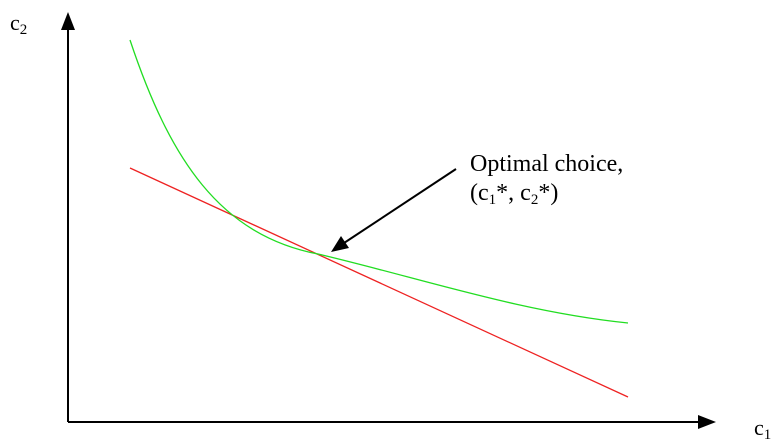 This screenshot has width=779, height=448. I want to click on annotation-arrow, so click(400, 206).